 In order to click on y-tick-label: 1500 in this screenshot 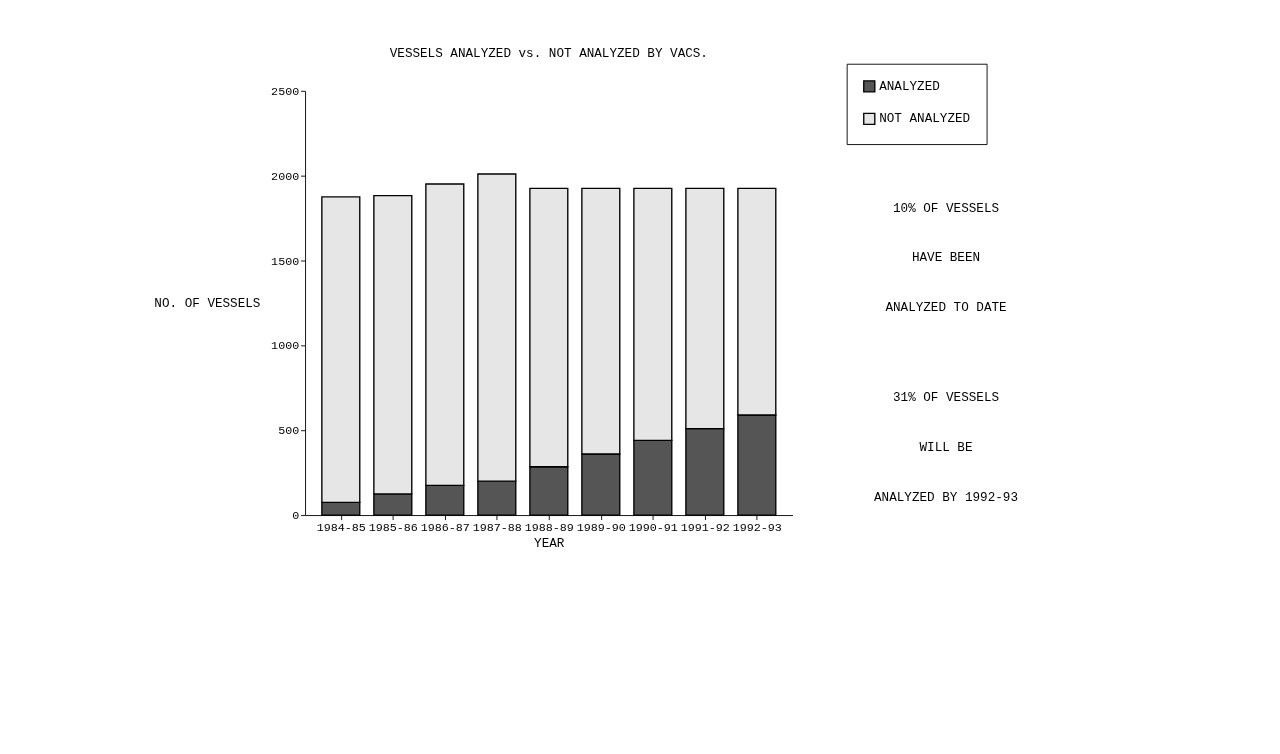, I will do `click(285, 261)`.